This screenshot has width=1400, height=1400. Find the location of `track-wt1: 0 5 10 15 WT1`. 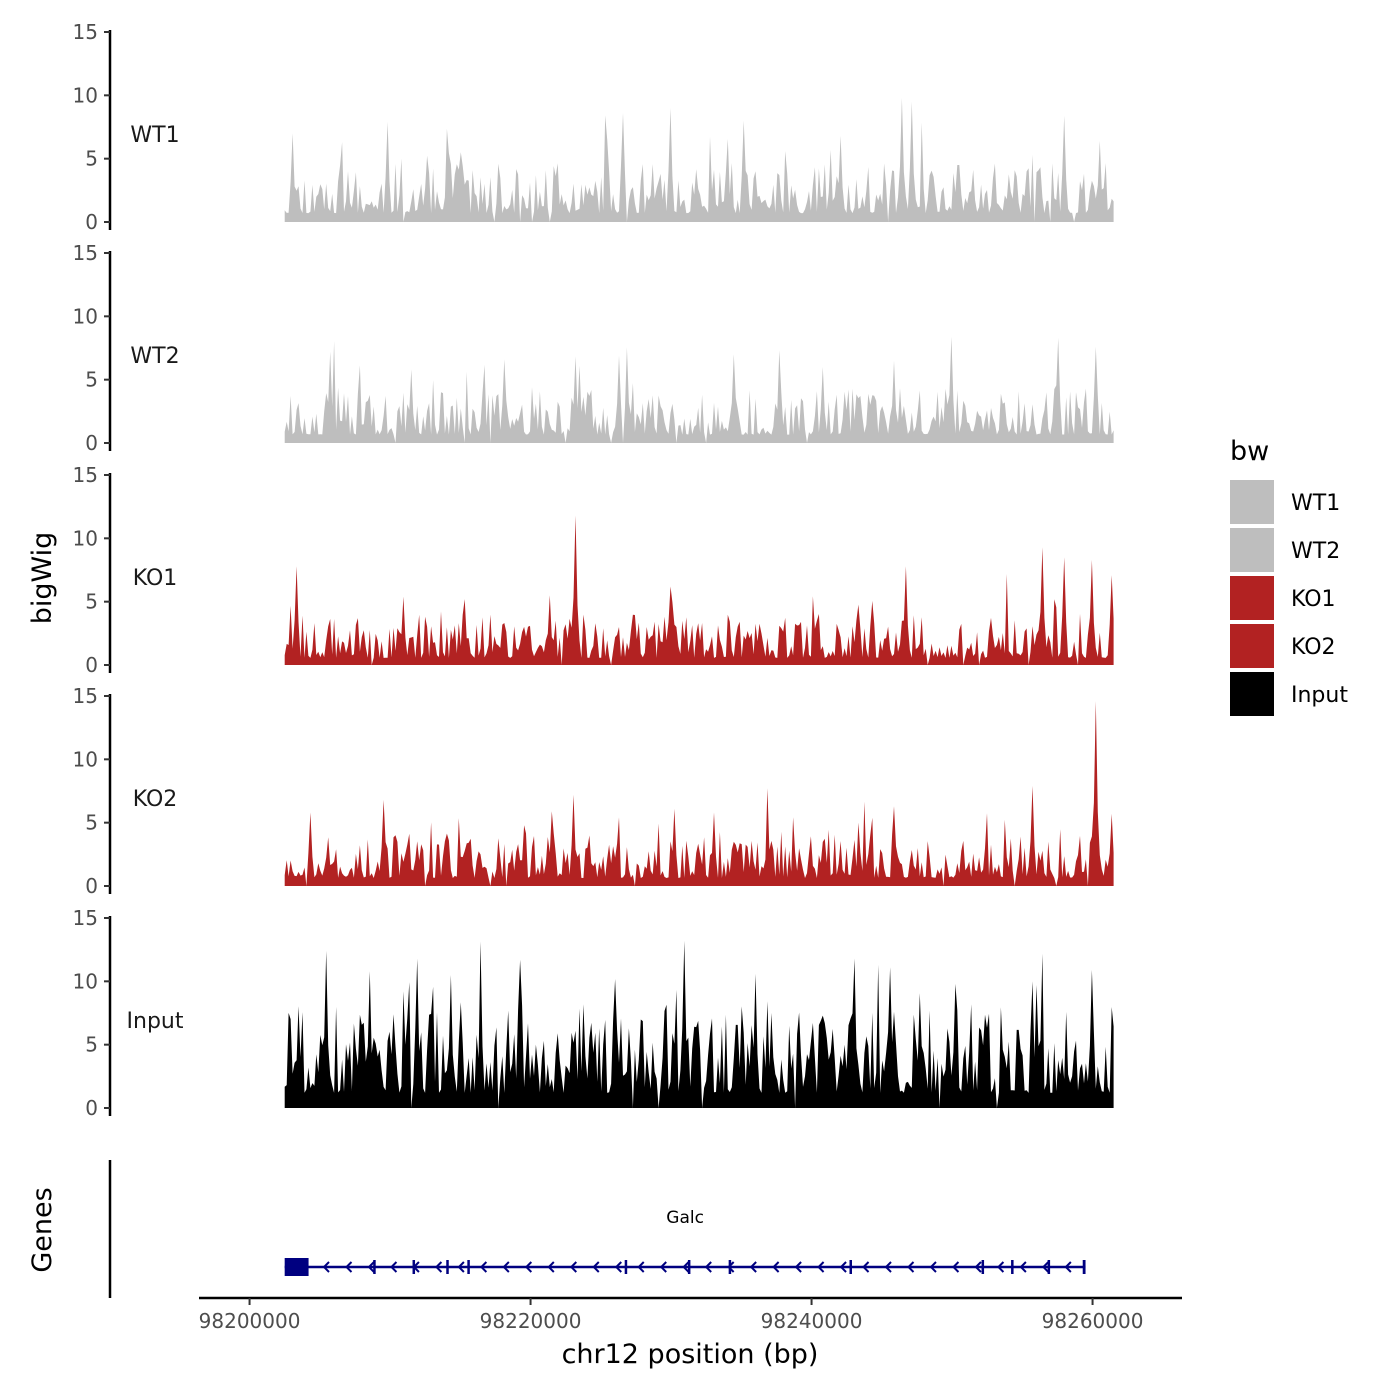

track-wt1: 0 5 10 15 WT1 is located at coordinates (593, 127).